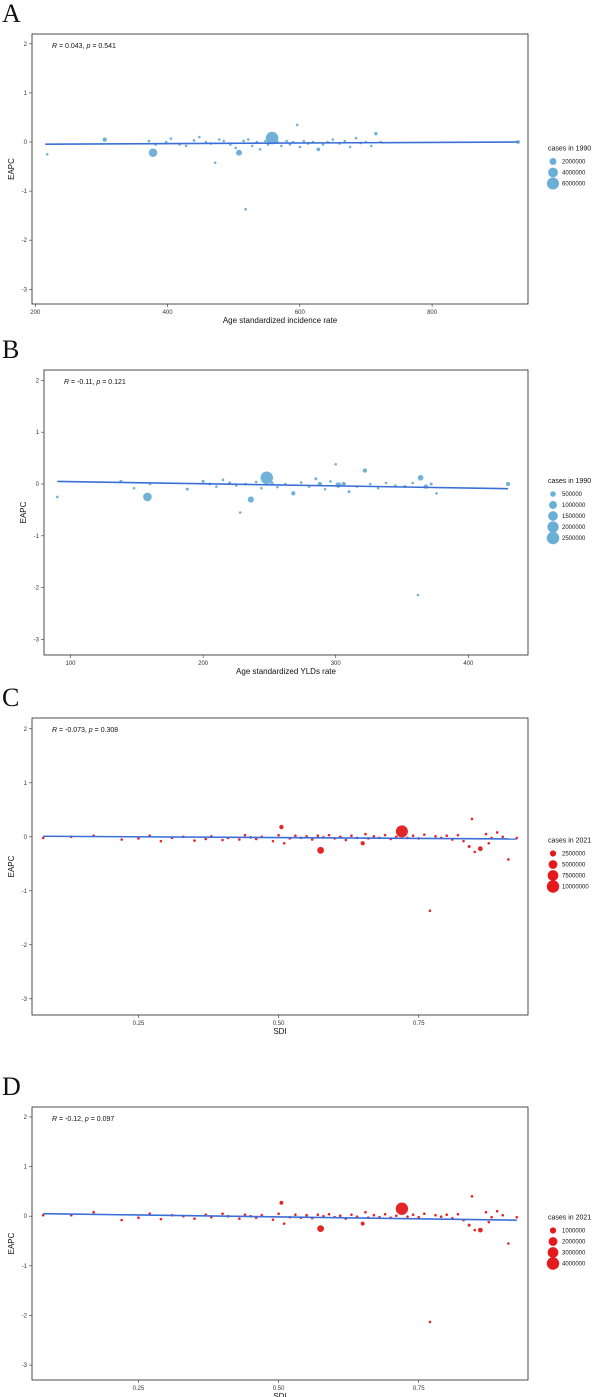 The width and height of the screenshot is (596, 1397). I want to click on legend-label: 4000000, so click(574, 174).